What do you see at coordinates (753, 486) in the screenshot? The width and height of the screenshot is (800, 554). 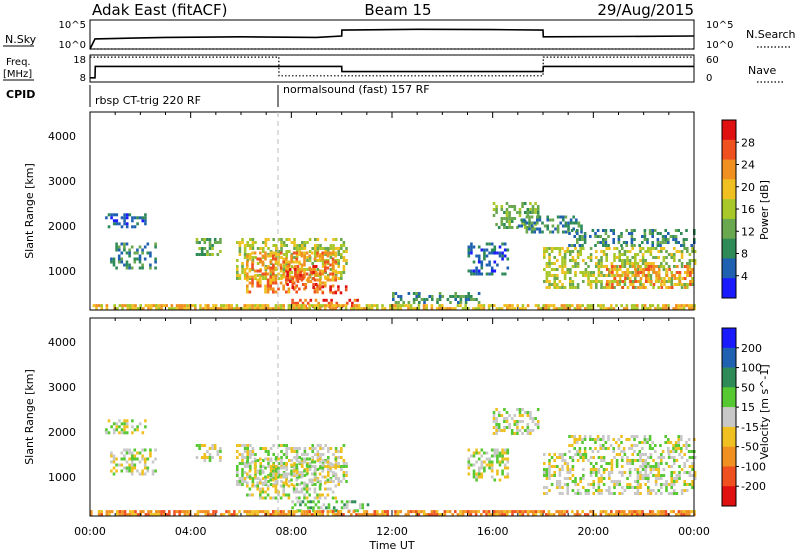 I see `colorbar-tick-label: -200` at bounding box center [753, 486].